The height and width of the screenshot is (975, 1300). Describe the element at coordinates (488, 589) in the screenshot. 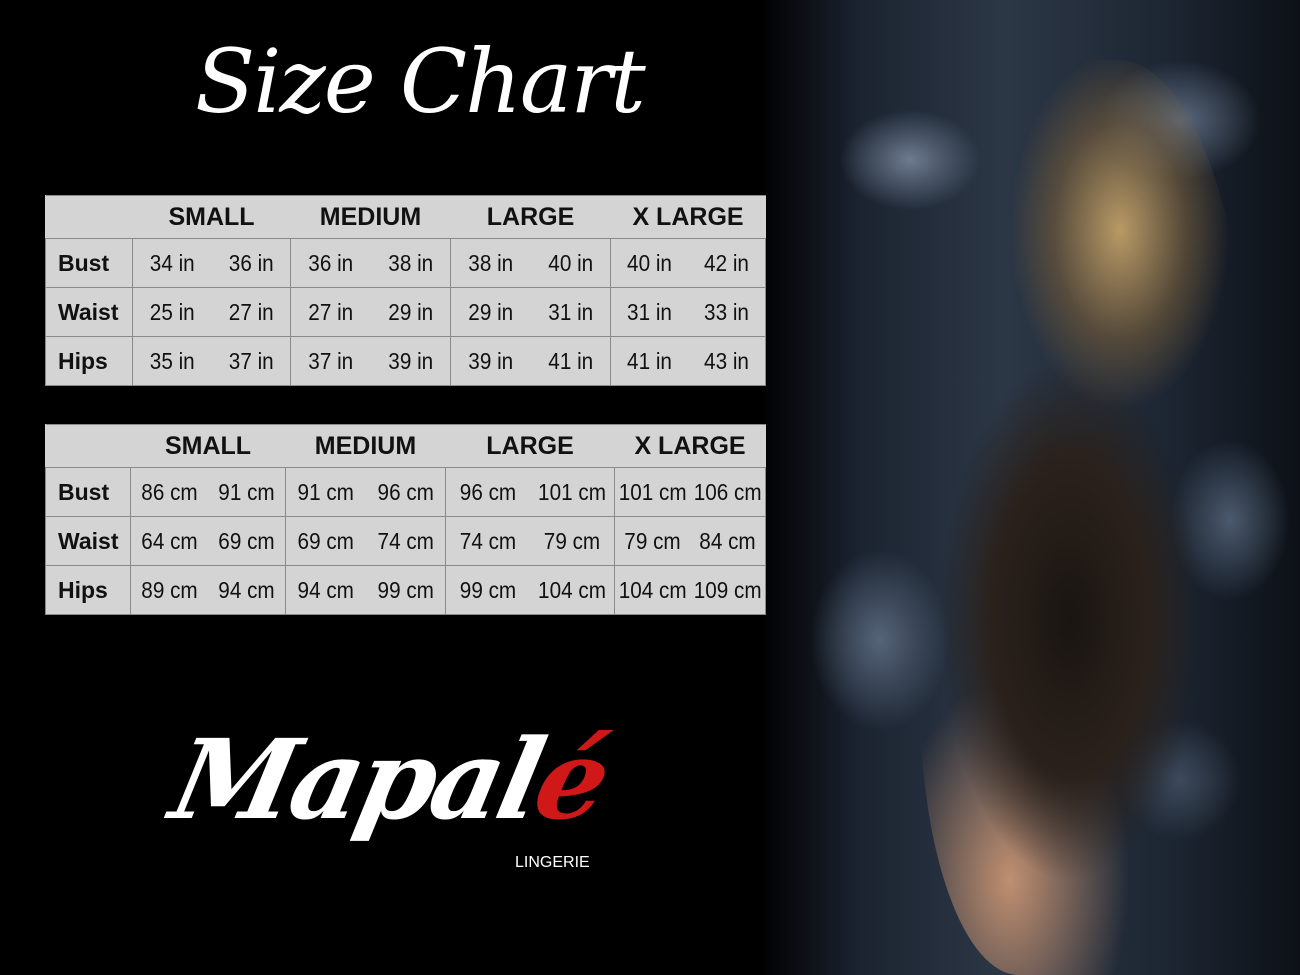

I see `min-value: 99 cm` at that location.